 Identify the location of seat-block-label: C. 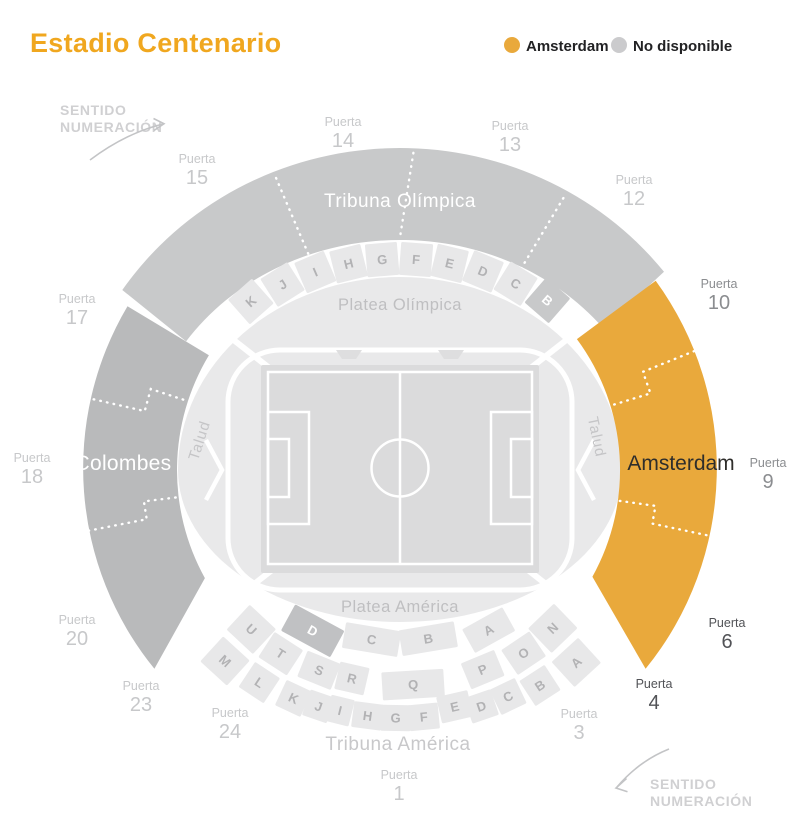
(372, 639).